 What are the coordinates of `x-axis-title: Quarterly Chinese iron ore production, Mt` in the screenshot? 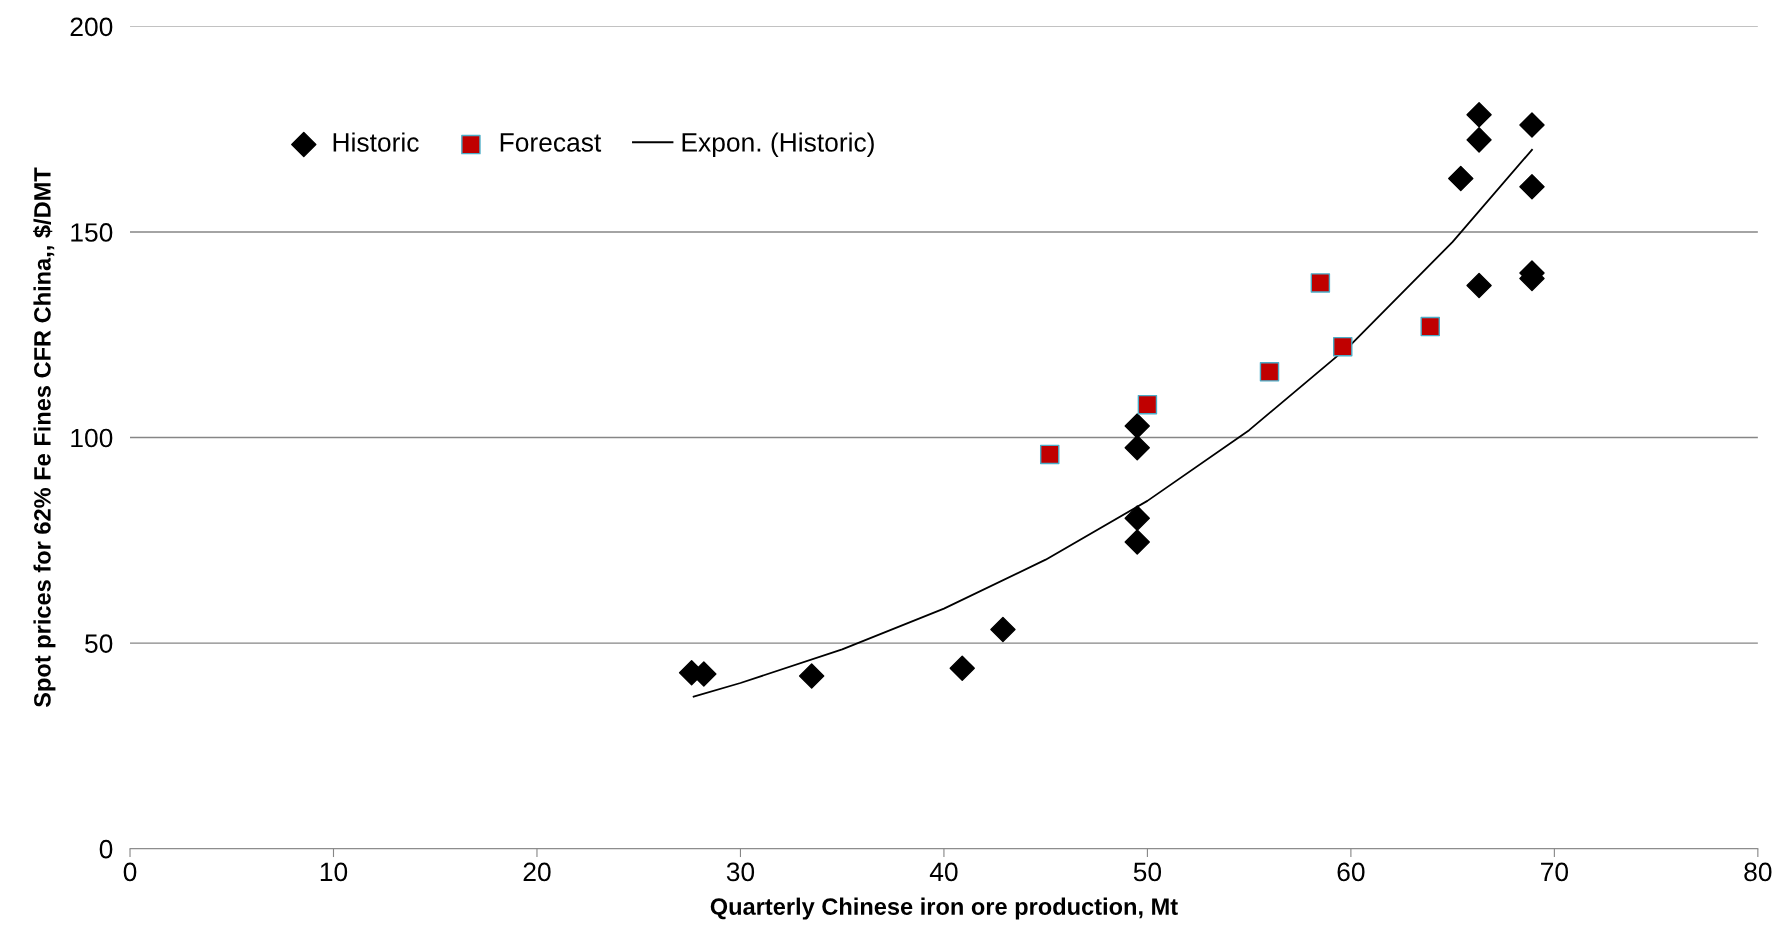 It's located at (944, 908).